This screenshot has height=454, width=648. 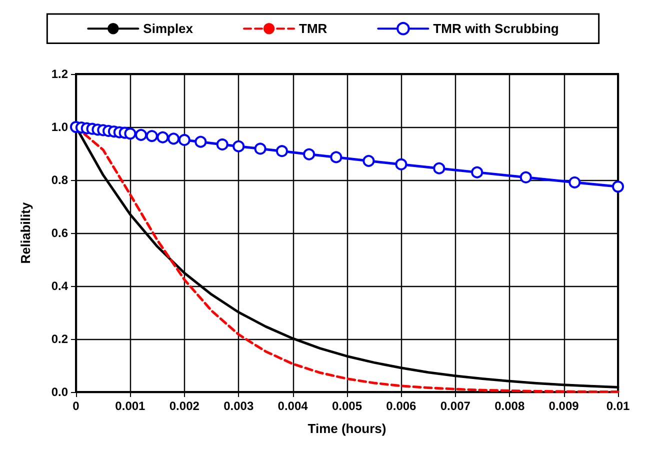 What do you see at coordinates (59, 286) in the screenshot?
I see `y-tick-label: 0.4` at bounding box center [59, 286].